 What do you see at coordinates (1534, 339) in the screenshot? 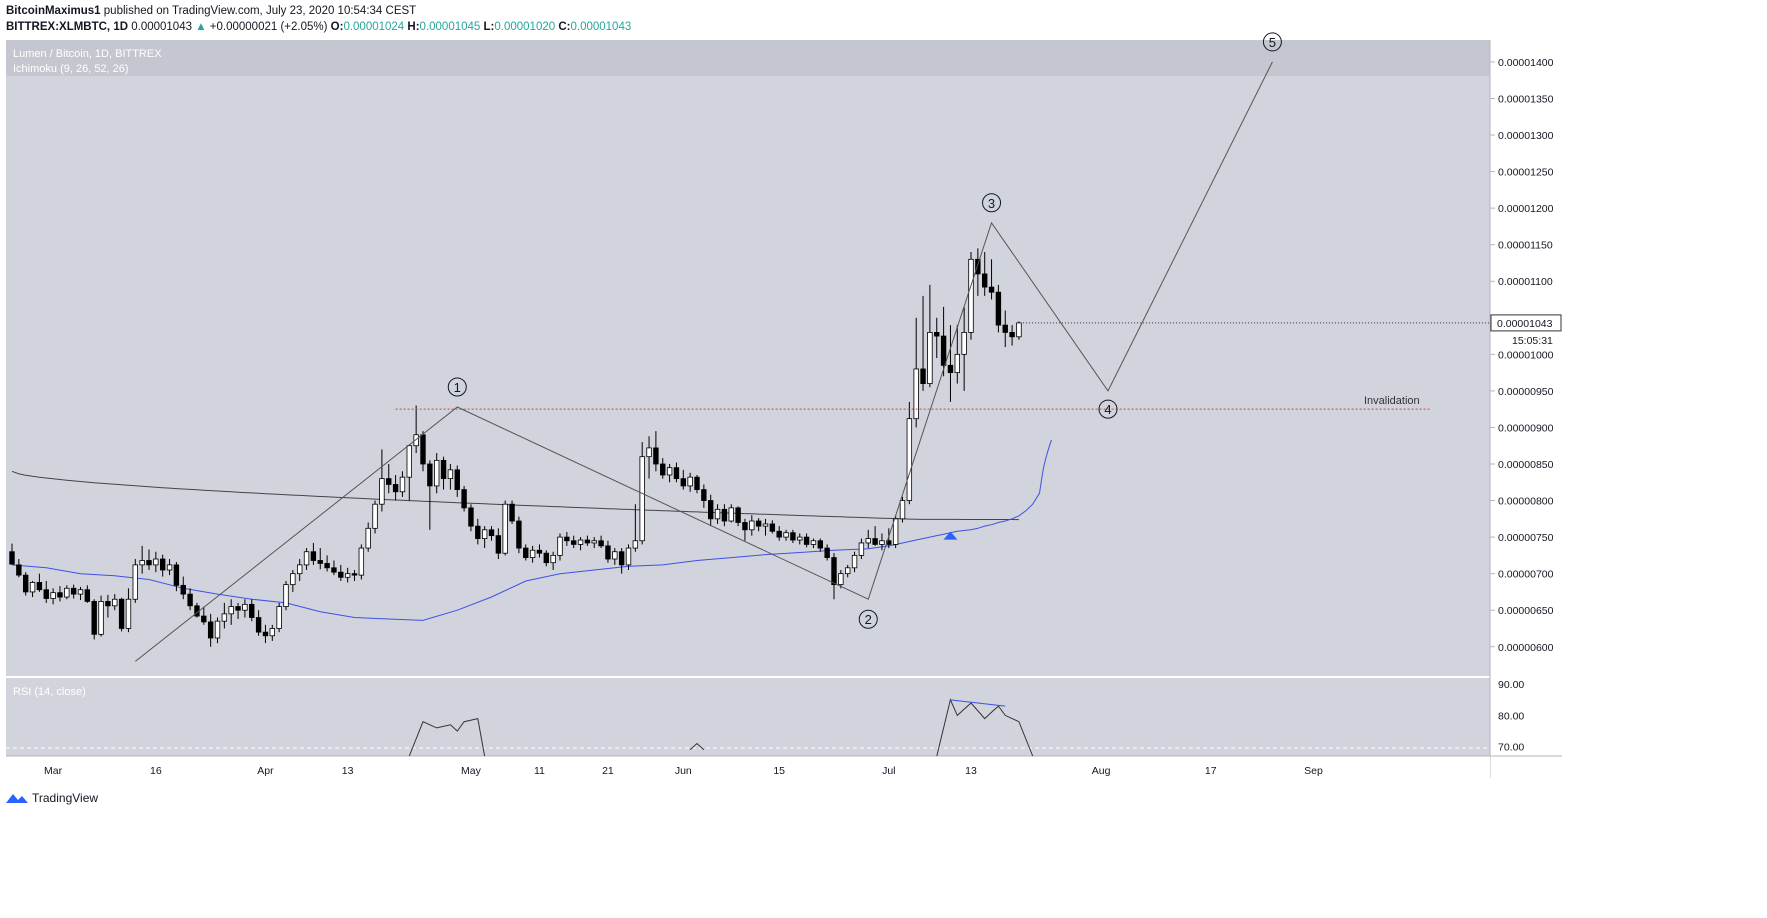
I see `countdown-box` at bounding box center [1534, 339].